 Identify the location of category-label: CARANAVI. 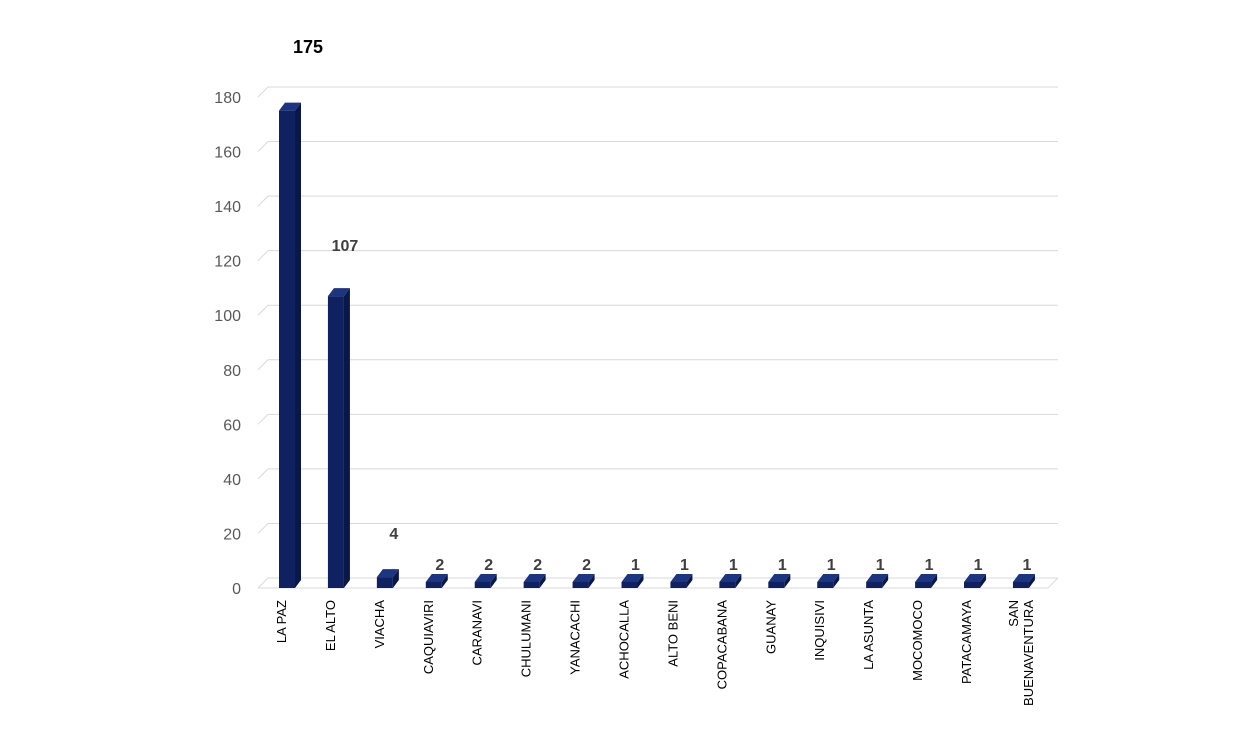
(477, 633).